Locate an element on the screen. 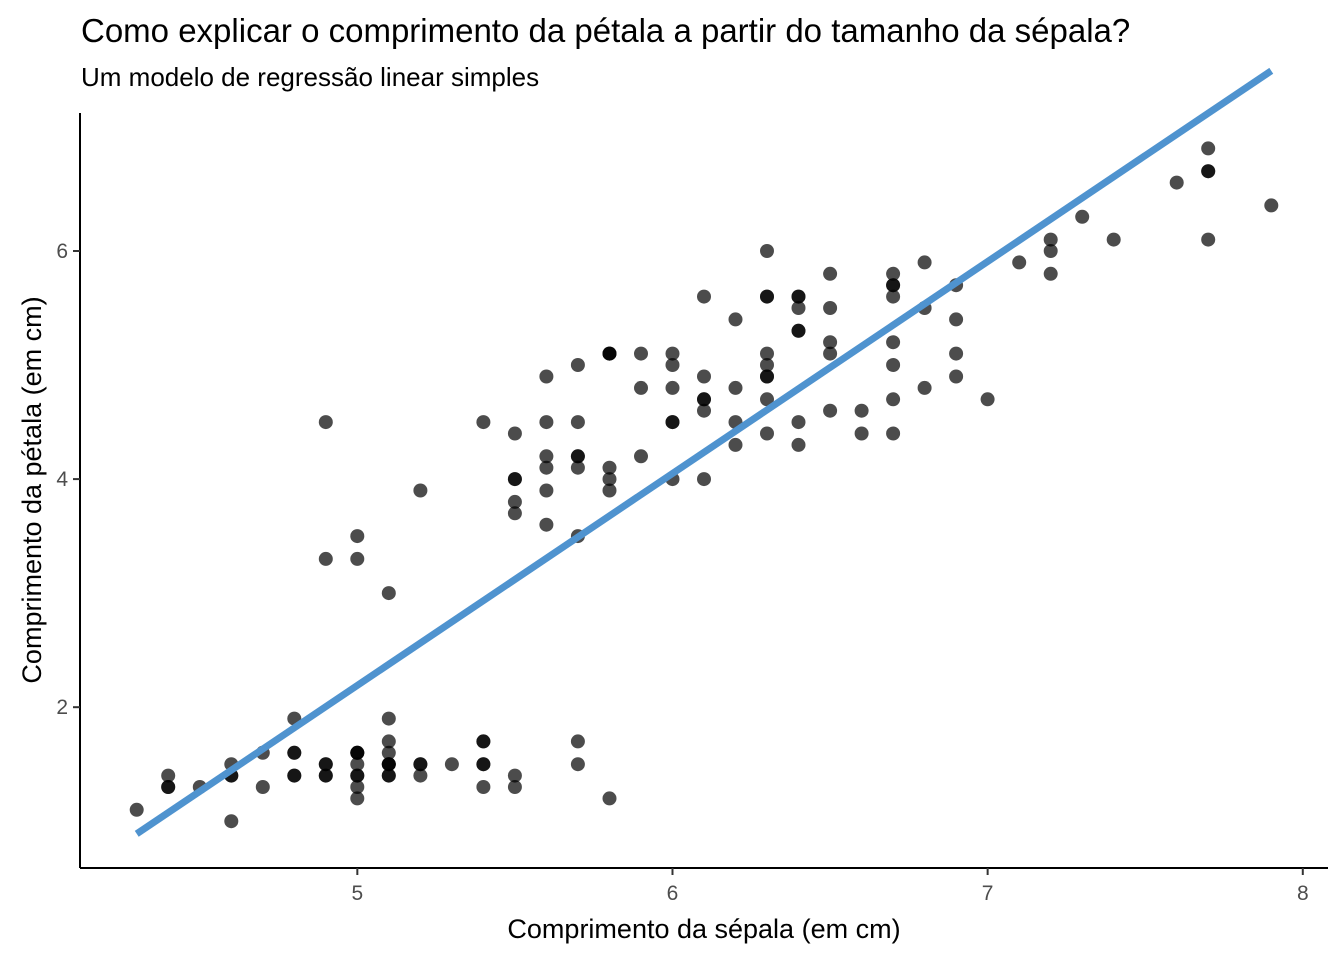  y-axis-ticks: 2 4 6 is located at coordinates (68, 479).